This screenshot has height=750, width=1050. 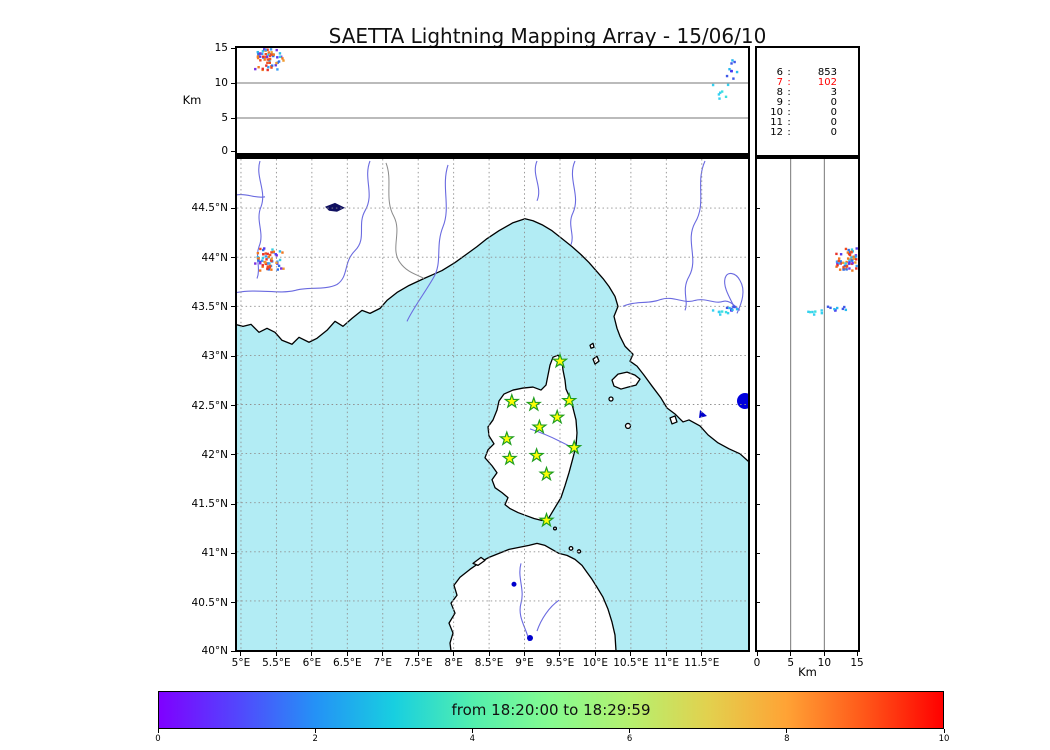 What do you see at coordinates (629, 739) in the screenshot?
I see `colorbar-tick-label: 6` at bounding box center [629, 739].